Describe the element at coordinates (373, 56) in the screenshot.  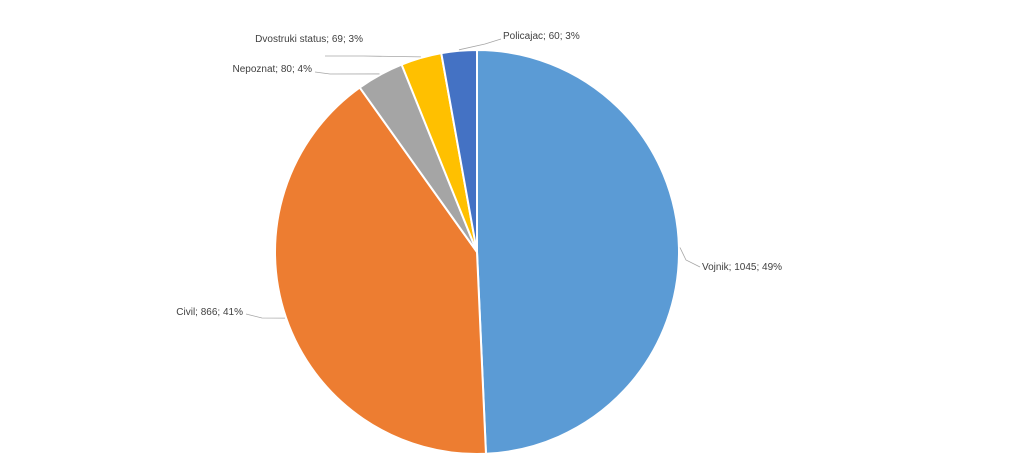
I see `leader-line-dvostruki-status` at that location.